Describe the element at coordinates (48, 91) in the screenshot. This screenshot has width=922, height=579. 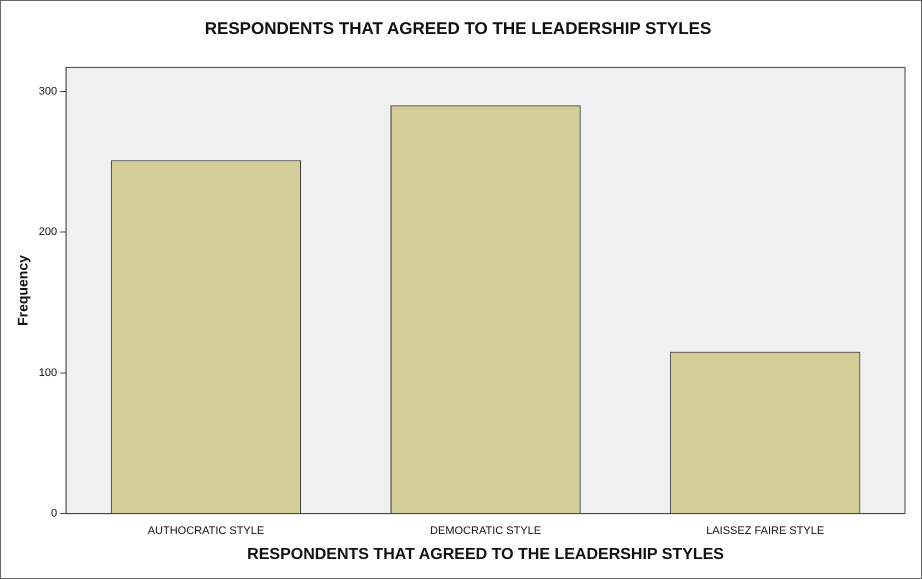
I see `y-tick-label: 300` at that location.